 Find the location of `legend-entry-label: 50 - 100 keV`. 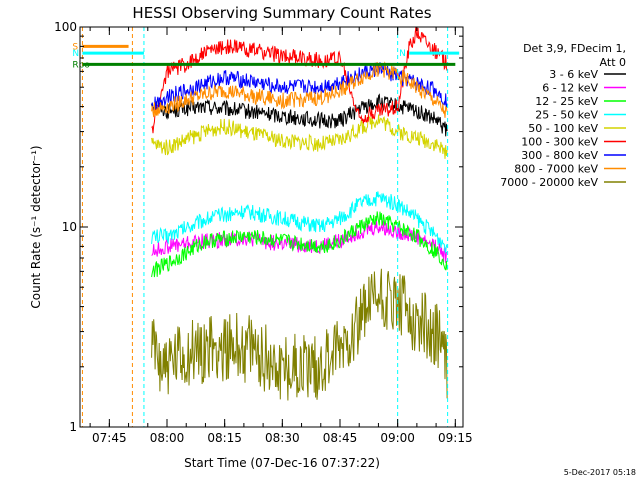

legend-entry-label: 50 - 100 keV is located at coordinates (563, 128).